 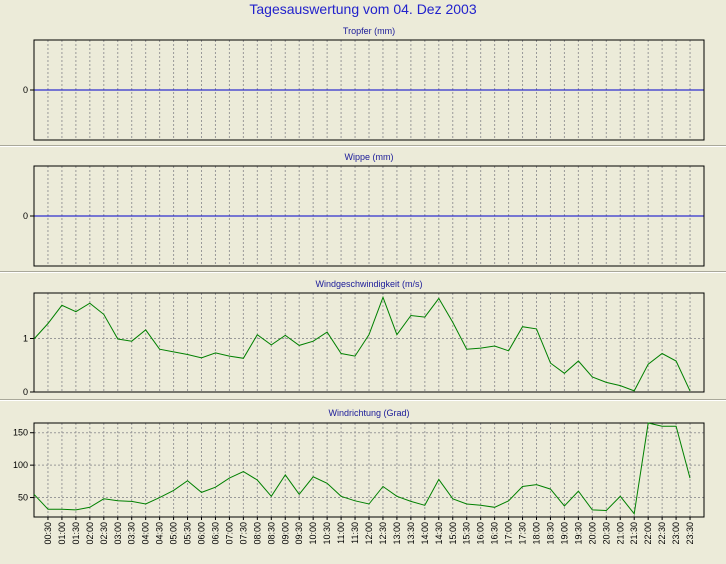 What do you see at coordinates (62, 533) in the screenshot?
I see `x-tick-label: 01:00` at bounding box center [62, 533].